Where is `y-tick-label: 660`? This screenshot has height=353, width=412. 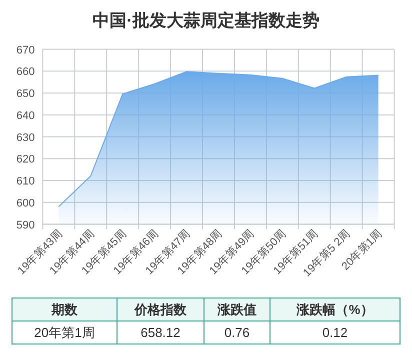 y-tick-label: 660 is located at coordinates (25, 72).